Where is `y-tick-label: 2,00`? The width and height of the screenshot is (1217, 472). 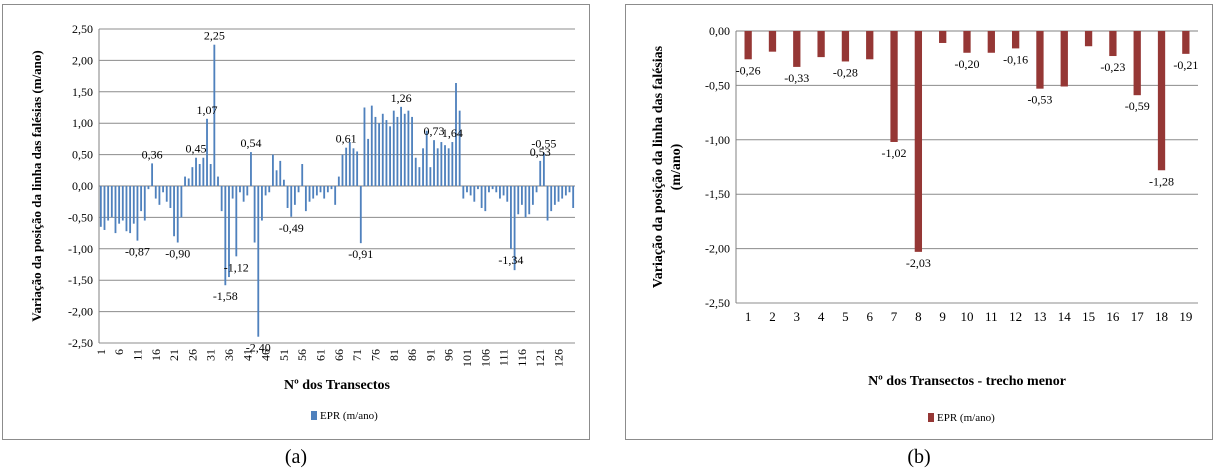 y-tick-label: 2,00 is located at coordinates (82, 60).